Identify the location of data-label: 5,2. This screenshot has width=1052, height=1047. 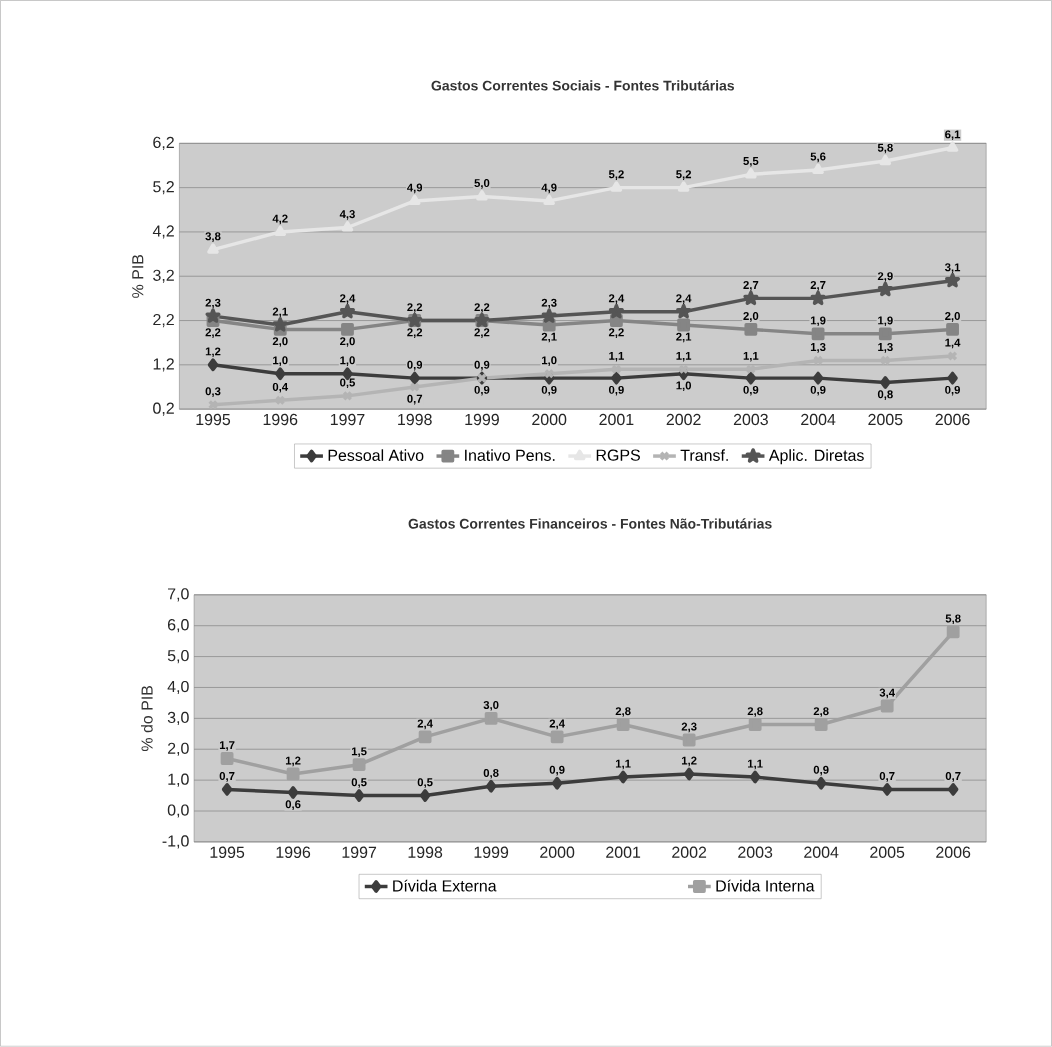
(684, 175).